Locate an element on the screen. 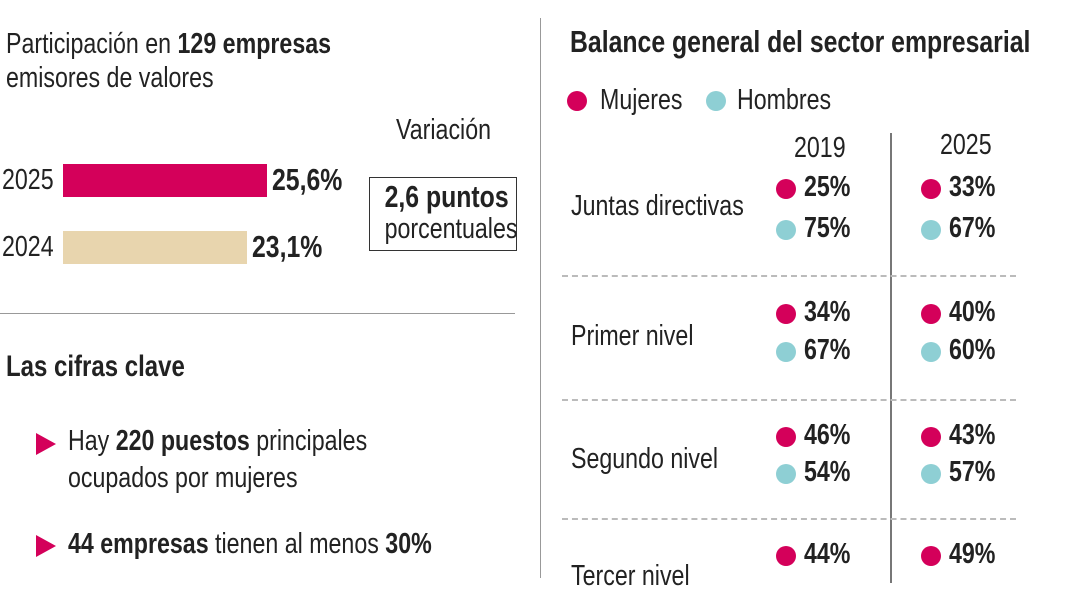 This screenshot has height=592, width=1080. hombres-2019-value: 75% is located at coordinates (827, 228).